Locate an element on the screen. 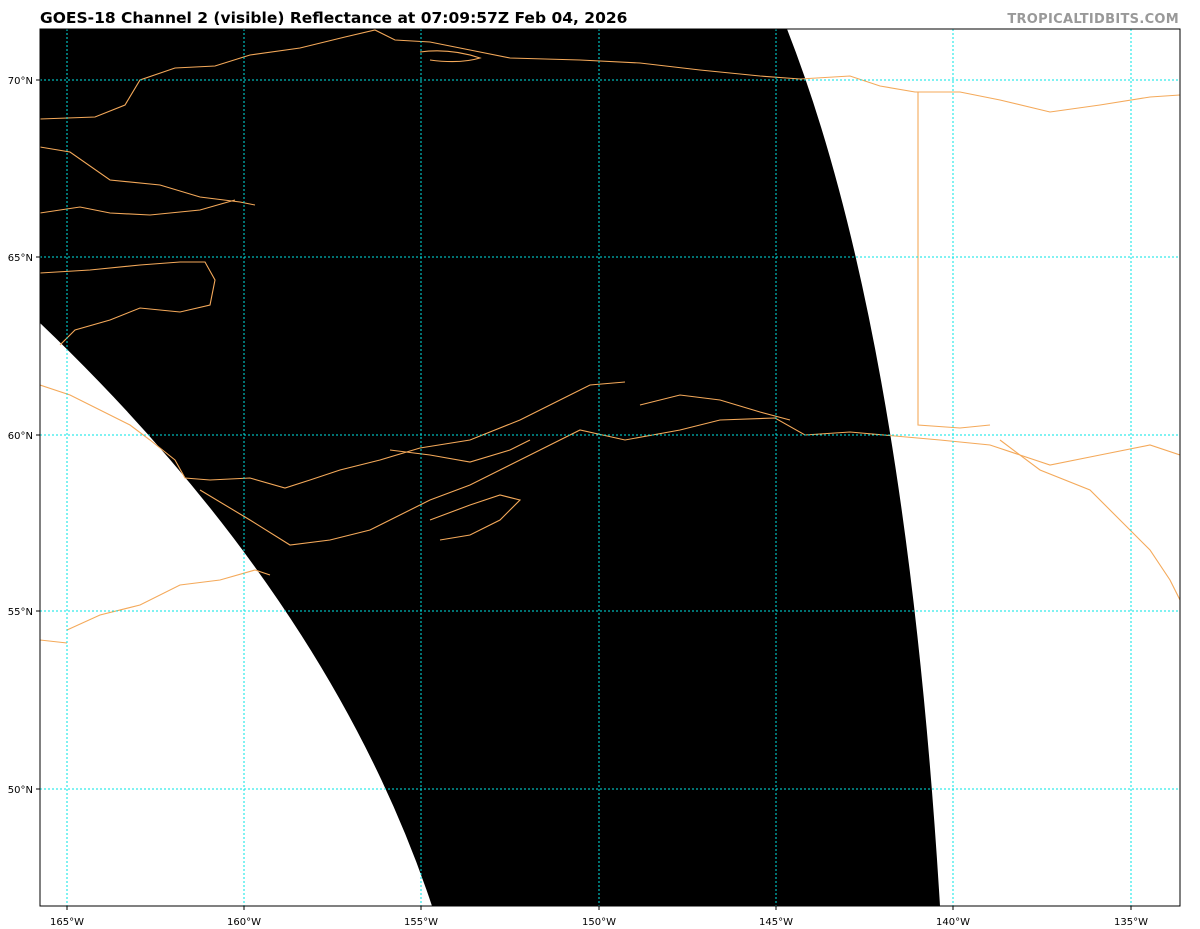 This screenshot has width=1200, height=929. longitude-label: 155°W is located at coordinates (421, 922).